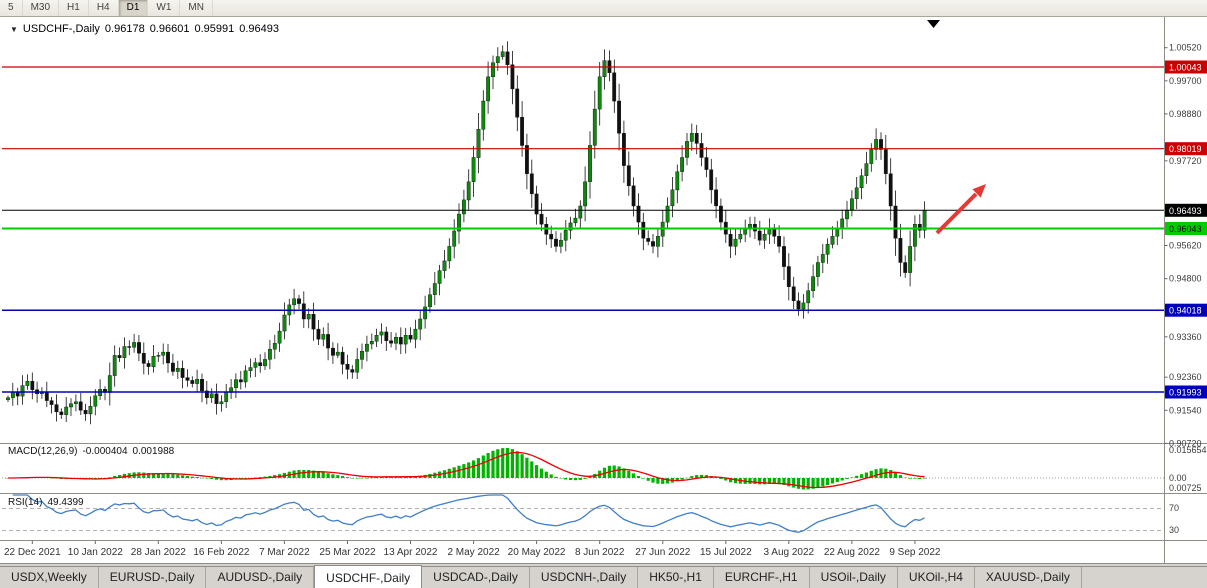  Describe the element at coordinates (1185, 337) in the screenshot. I see `svg-text: 0.93360` at that location.